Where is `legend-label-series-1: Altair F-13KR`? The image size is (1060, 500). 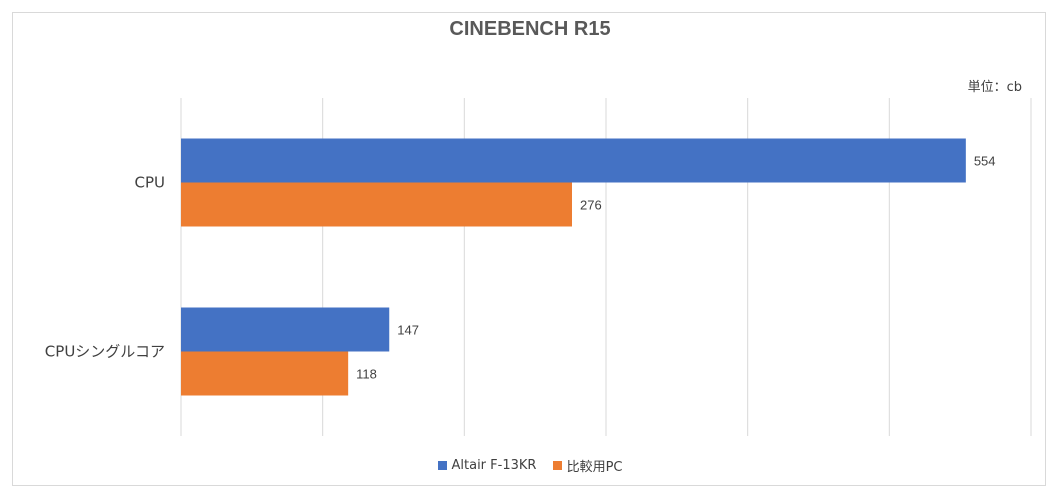
legend-label-series-1: Altair F-13KR is located at coordinates (494, 465).